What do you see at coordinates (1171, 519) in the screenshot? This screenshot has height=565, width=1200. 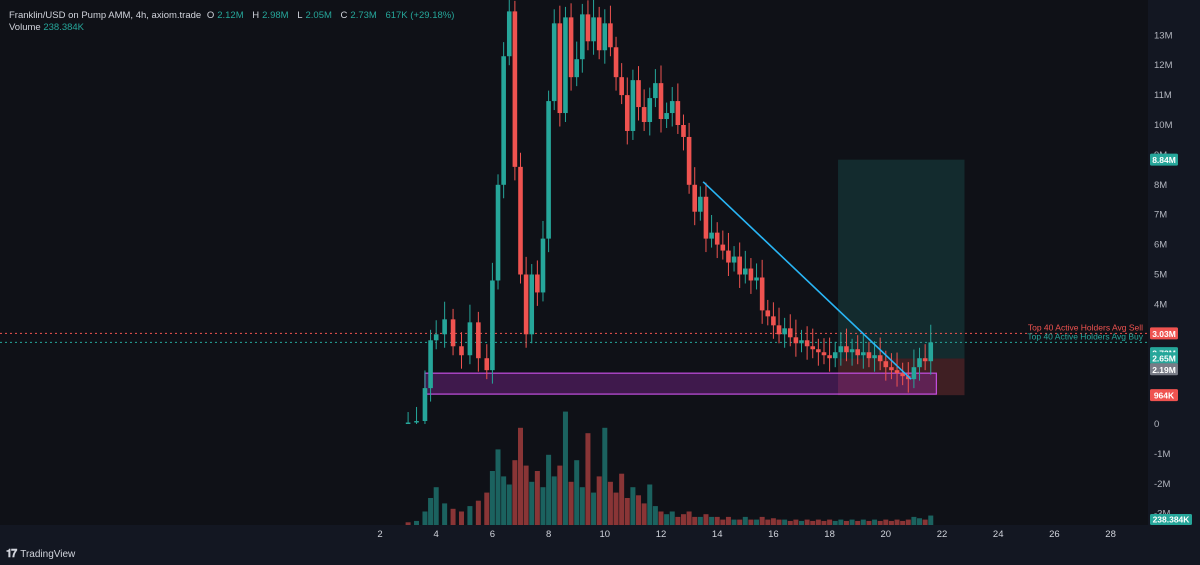 I see `volume-badge-bg` at bounding box center [1171, 519].